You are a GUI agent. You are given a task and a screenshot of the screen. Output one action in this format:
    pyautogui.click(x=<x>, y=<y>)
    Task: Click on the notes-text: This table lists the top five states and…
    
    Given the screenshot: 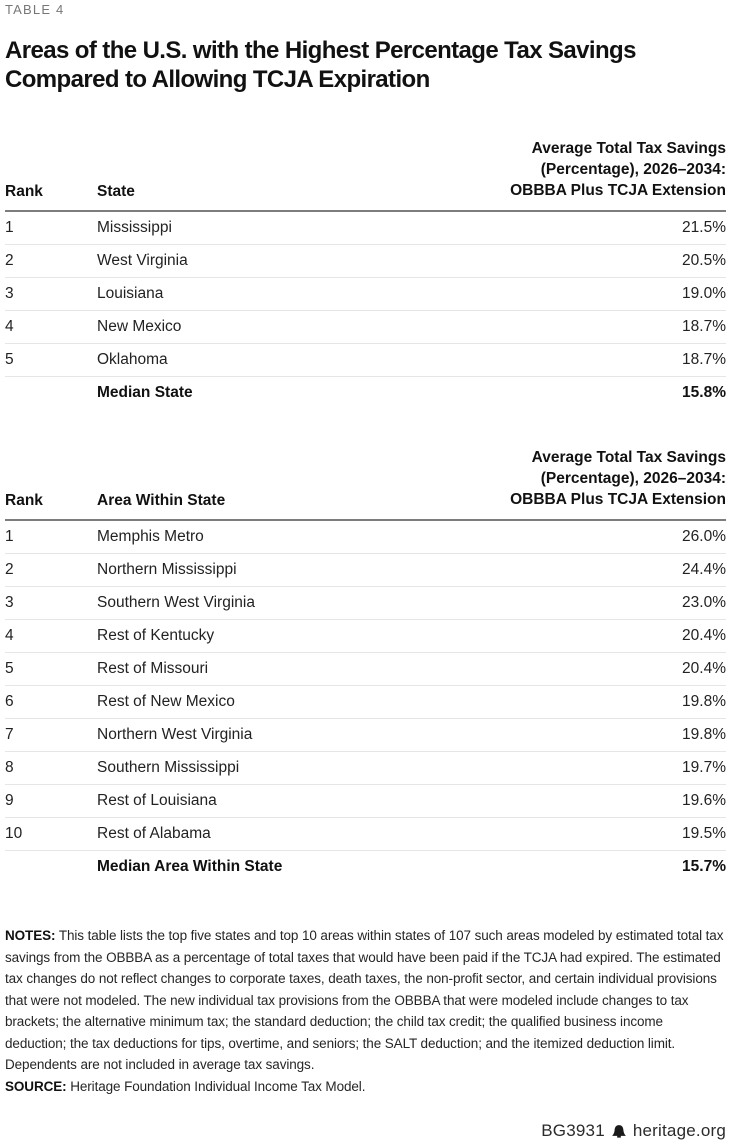 What is the action you would take?
    pyautogui.click(x=364, y=1000)
    